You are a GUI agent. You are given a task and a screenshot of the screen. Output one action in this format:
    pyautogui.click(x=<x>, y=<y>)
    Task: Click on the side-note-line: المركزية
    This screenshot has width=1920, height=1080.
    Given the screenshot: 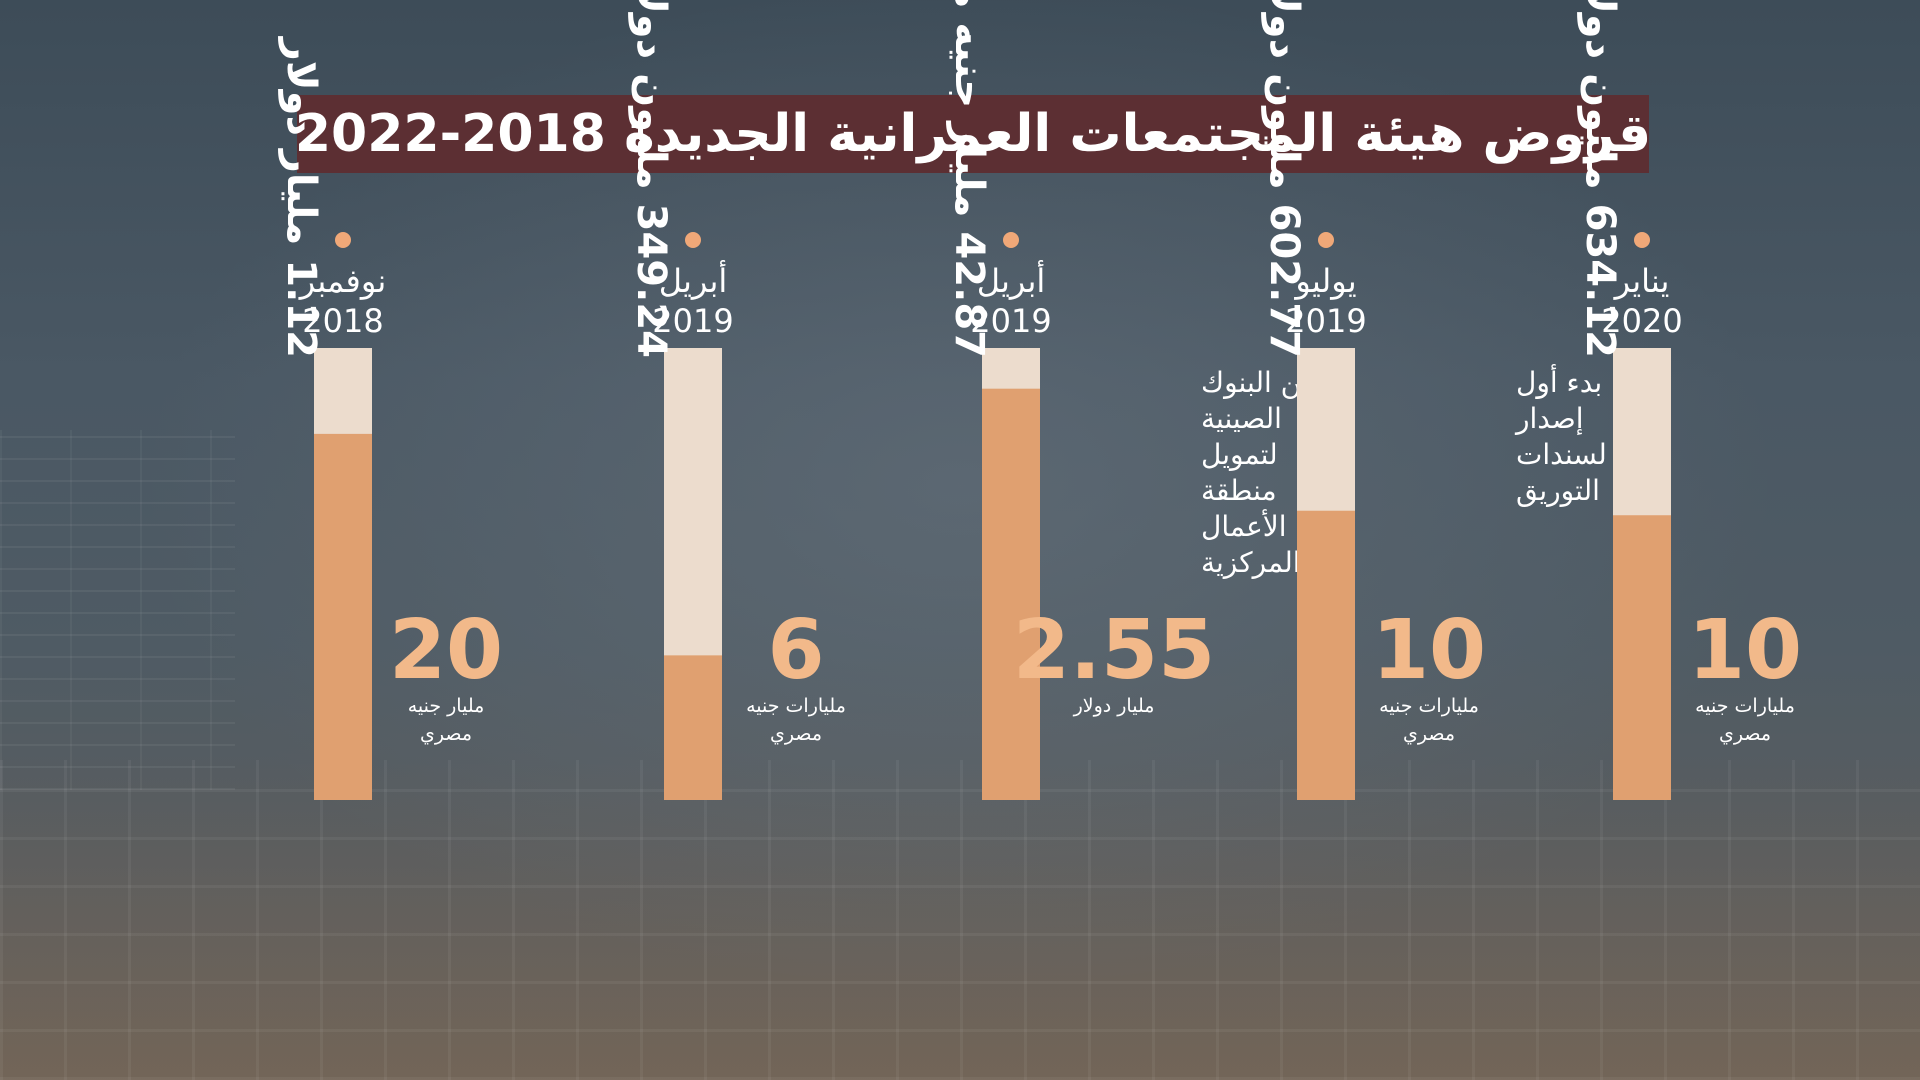 What is the action you would take?
    pyautogui.click(x=1251, y=562)
    